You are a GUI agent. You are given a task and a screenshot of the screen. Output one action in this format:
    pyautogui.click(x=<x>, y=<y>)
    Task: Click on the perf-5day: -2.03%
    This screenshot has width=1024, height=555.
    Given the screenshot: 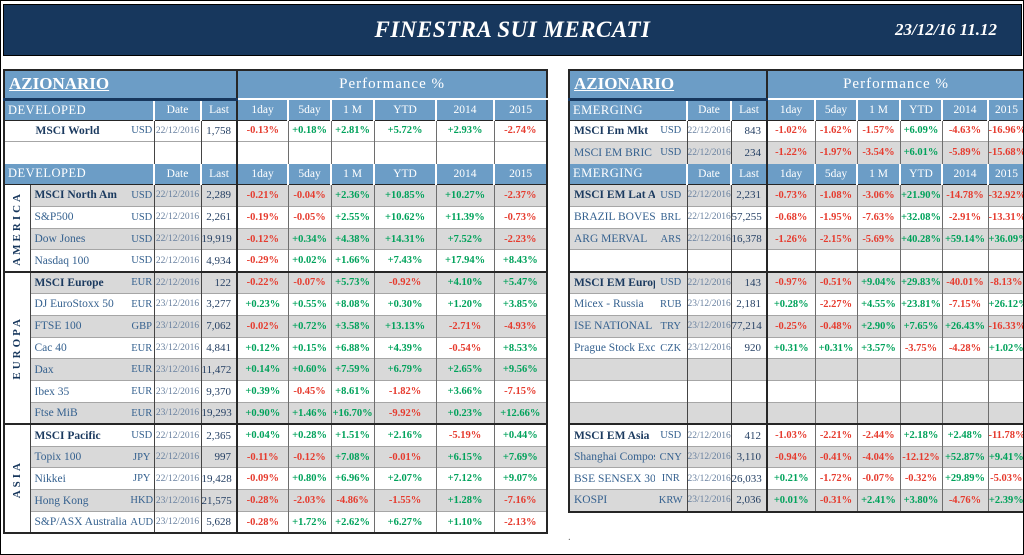 What is the action you would take?
    pyautogui.click(x=309, y=500)
    